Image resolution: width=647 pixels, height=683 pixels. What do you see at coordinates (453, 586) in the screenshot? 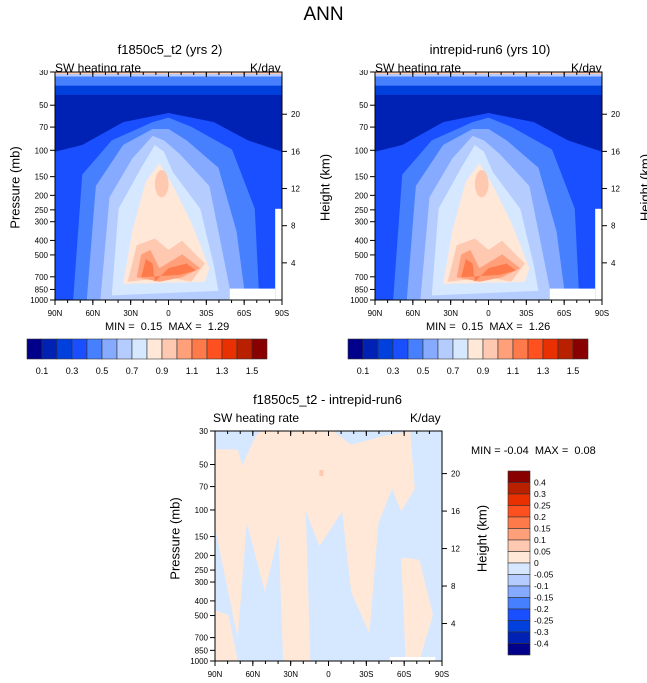
I see `y2-tick-label: 8` at bounding box center [453, 586].